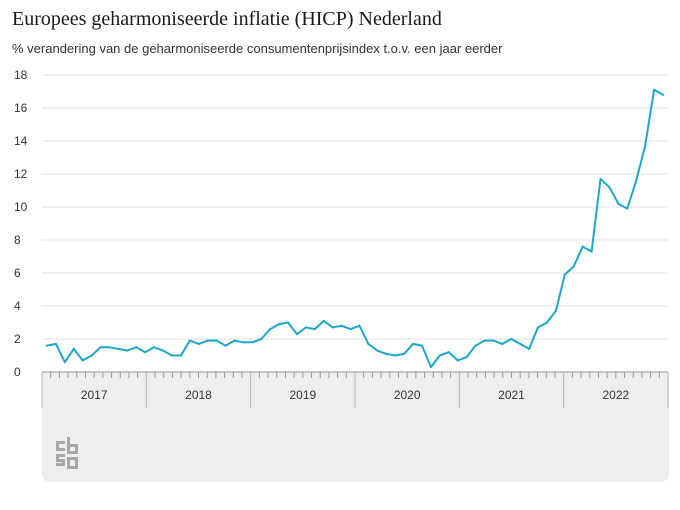  Describe the element at coordinates (302, 395) in the screenshot. I see `x-tick-label: 2019` at that location.